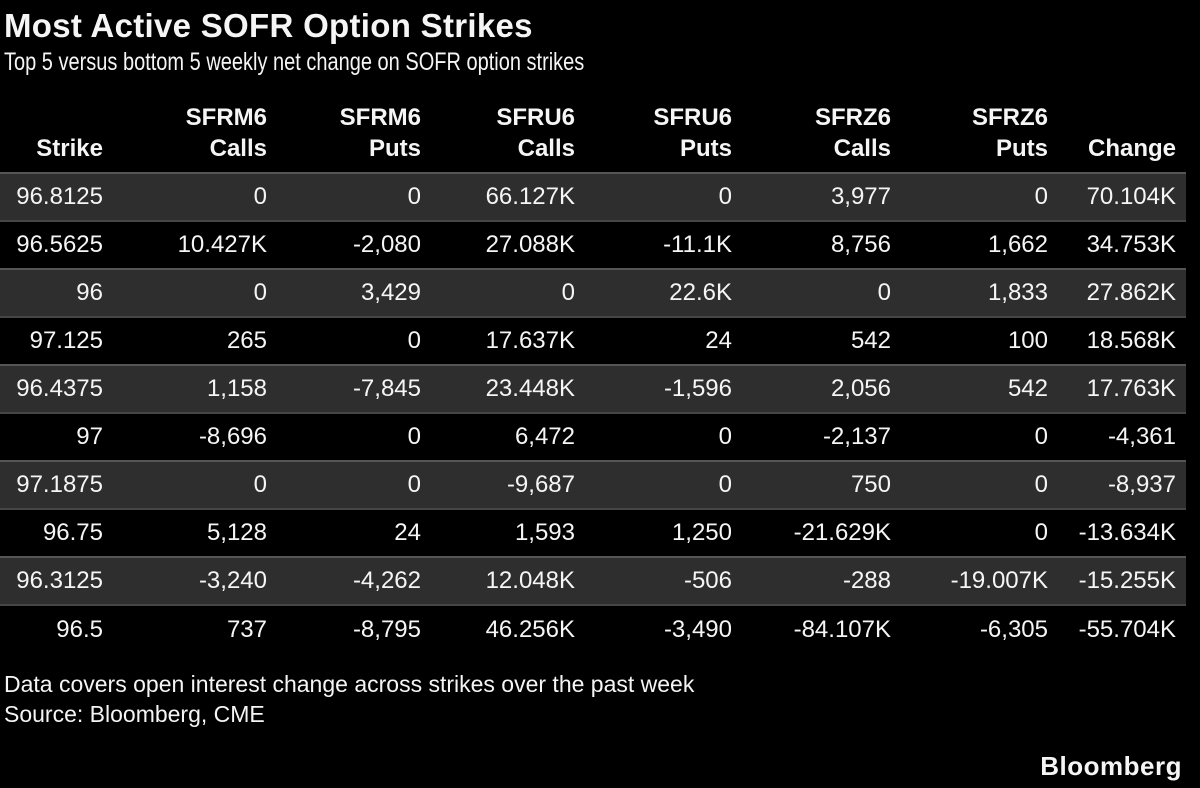 This screenshot has height=788, width=1200. I want to click on value-cell: -55.704K, so click(1127, 629).